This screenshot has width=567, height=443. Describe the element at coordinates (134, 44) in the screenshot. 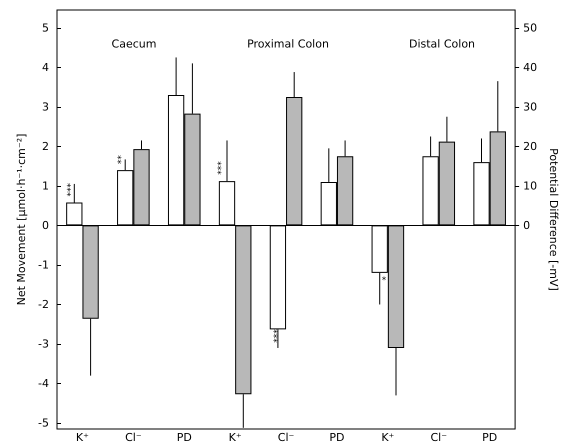

I see `annotation: Caecum` at that location.